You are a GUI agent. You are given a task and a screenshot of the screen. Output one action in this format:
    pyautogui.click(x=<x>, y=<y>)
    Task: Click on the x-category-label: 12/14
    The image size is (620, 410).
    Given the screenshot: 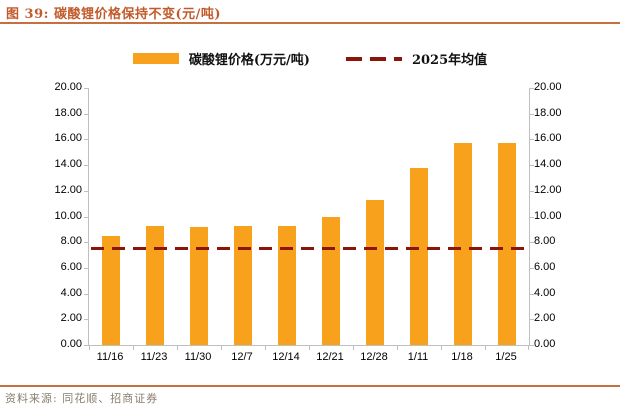 What is the action you would take?
    pyautogui.click(x=286, y=357)
    